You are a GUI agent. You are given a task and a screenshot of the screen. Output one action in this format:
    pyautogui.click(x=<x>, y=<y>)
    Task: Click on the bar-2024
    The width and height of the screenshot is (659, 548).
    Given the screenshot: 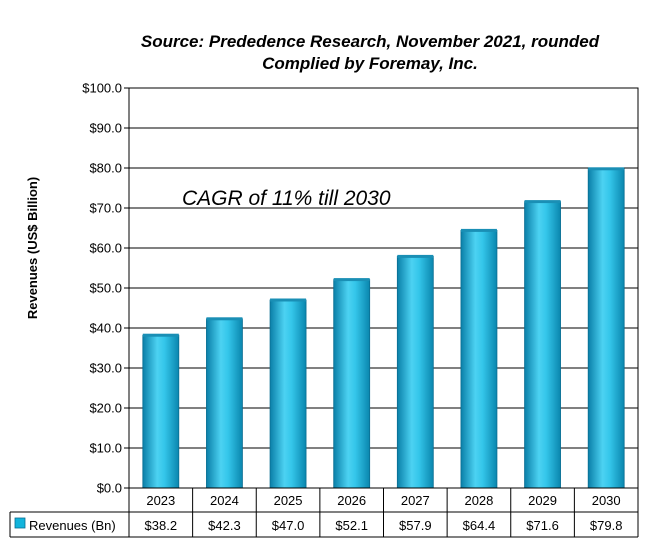 What is the action you would take?
    pyautogui.click(x=224, y=403)
    